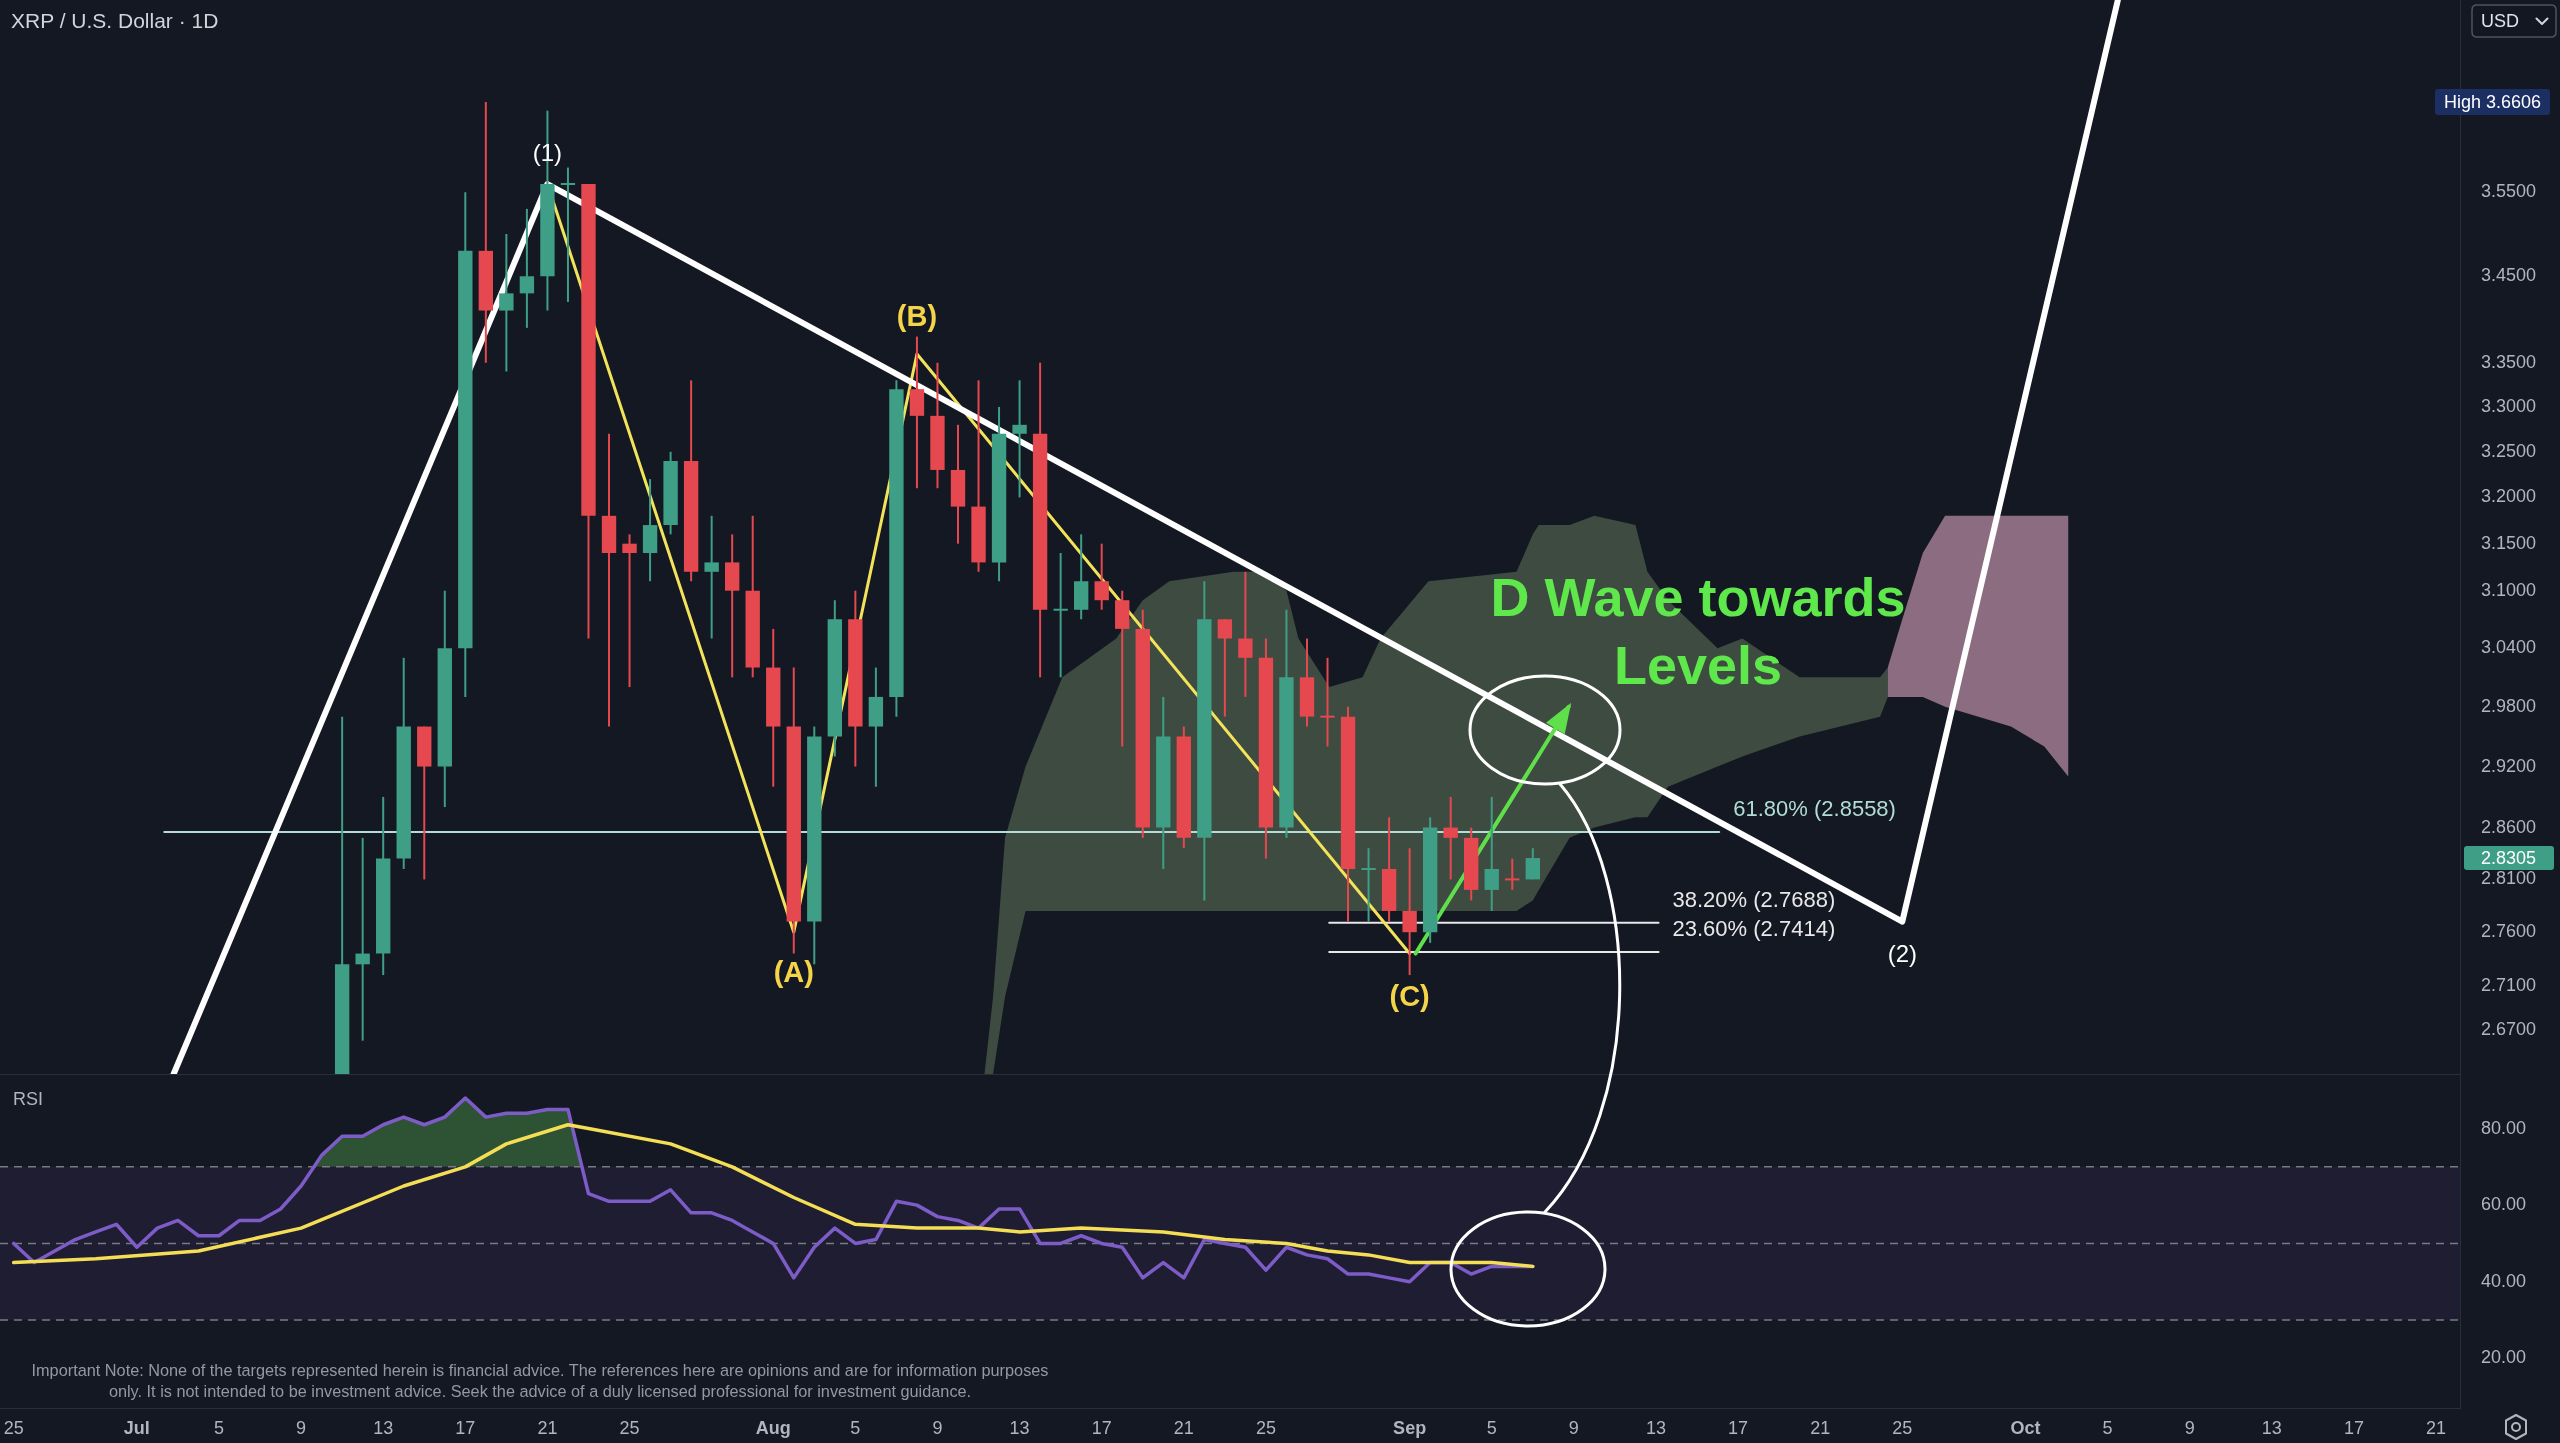 The width and height of the screenshot is (2560, 1443). I want to click on x-tick-label: Jul, so click(136, 1427).